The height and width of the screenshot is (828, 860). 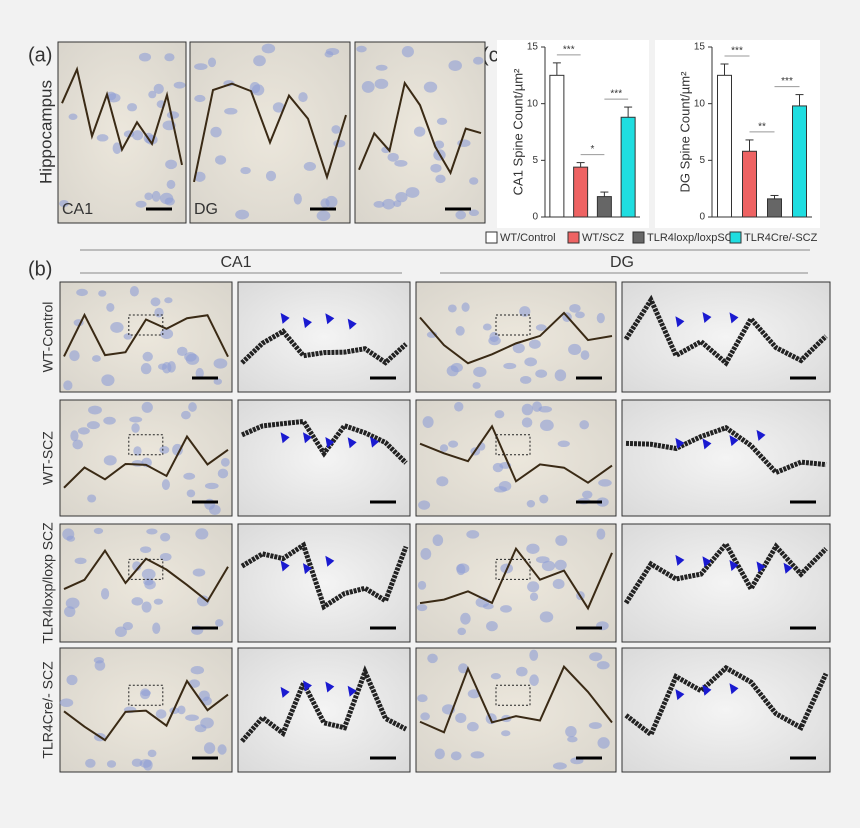 What do you see at coordinates (533, 47) in the screenshot?
I see `y-tick-label: 15` at bounding box center [533, 47].